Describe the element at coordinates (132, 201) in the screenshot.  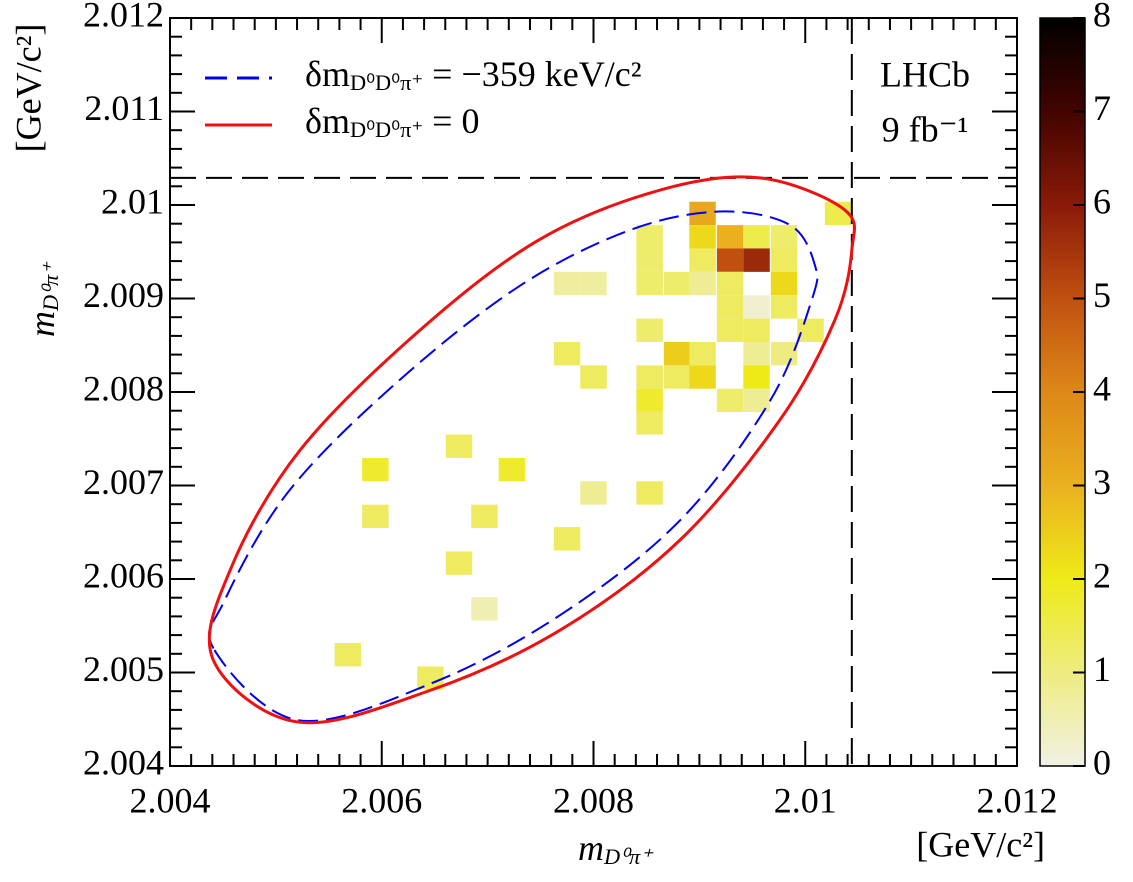
I see `y-tick-label: 2.01` at that location.